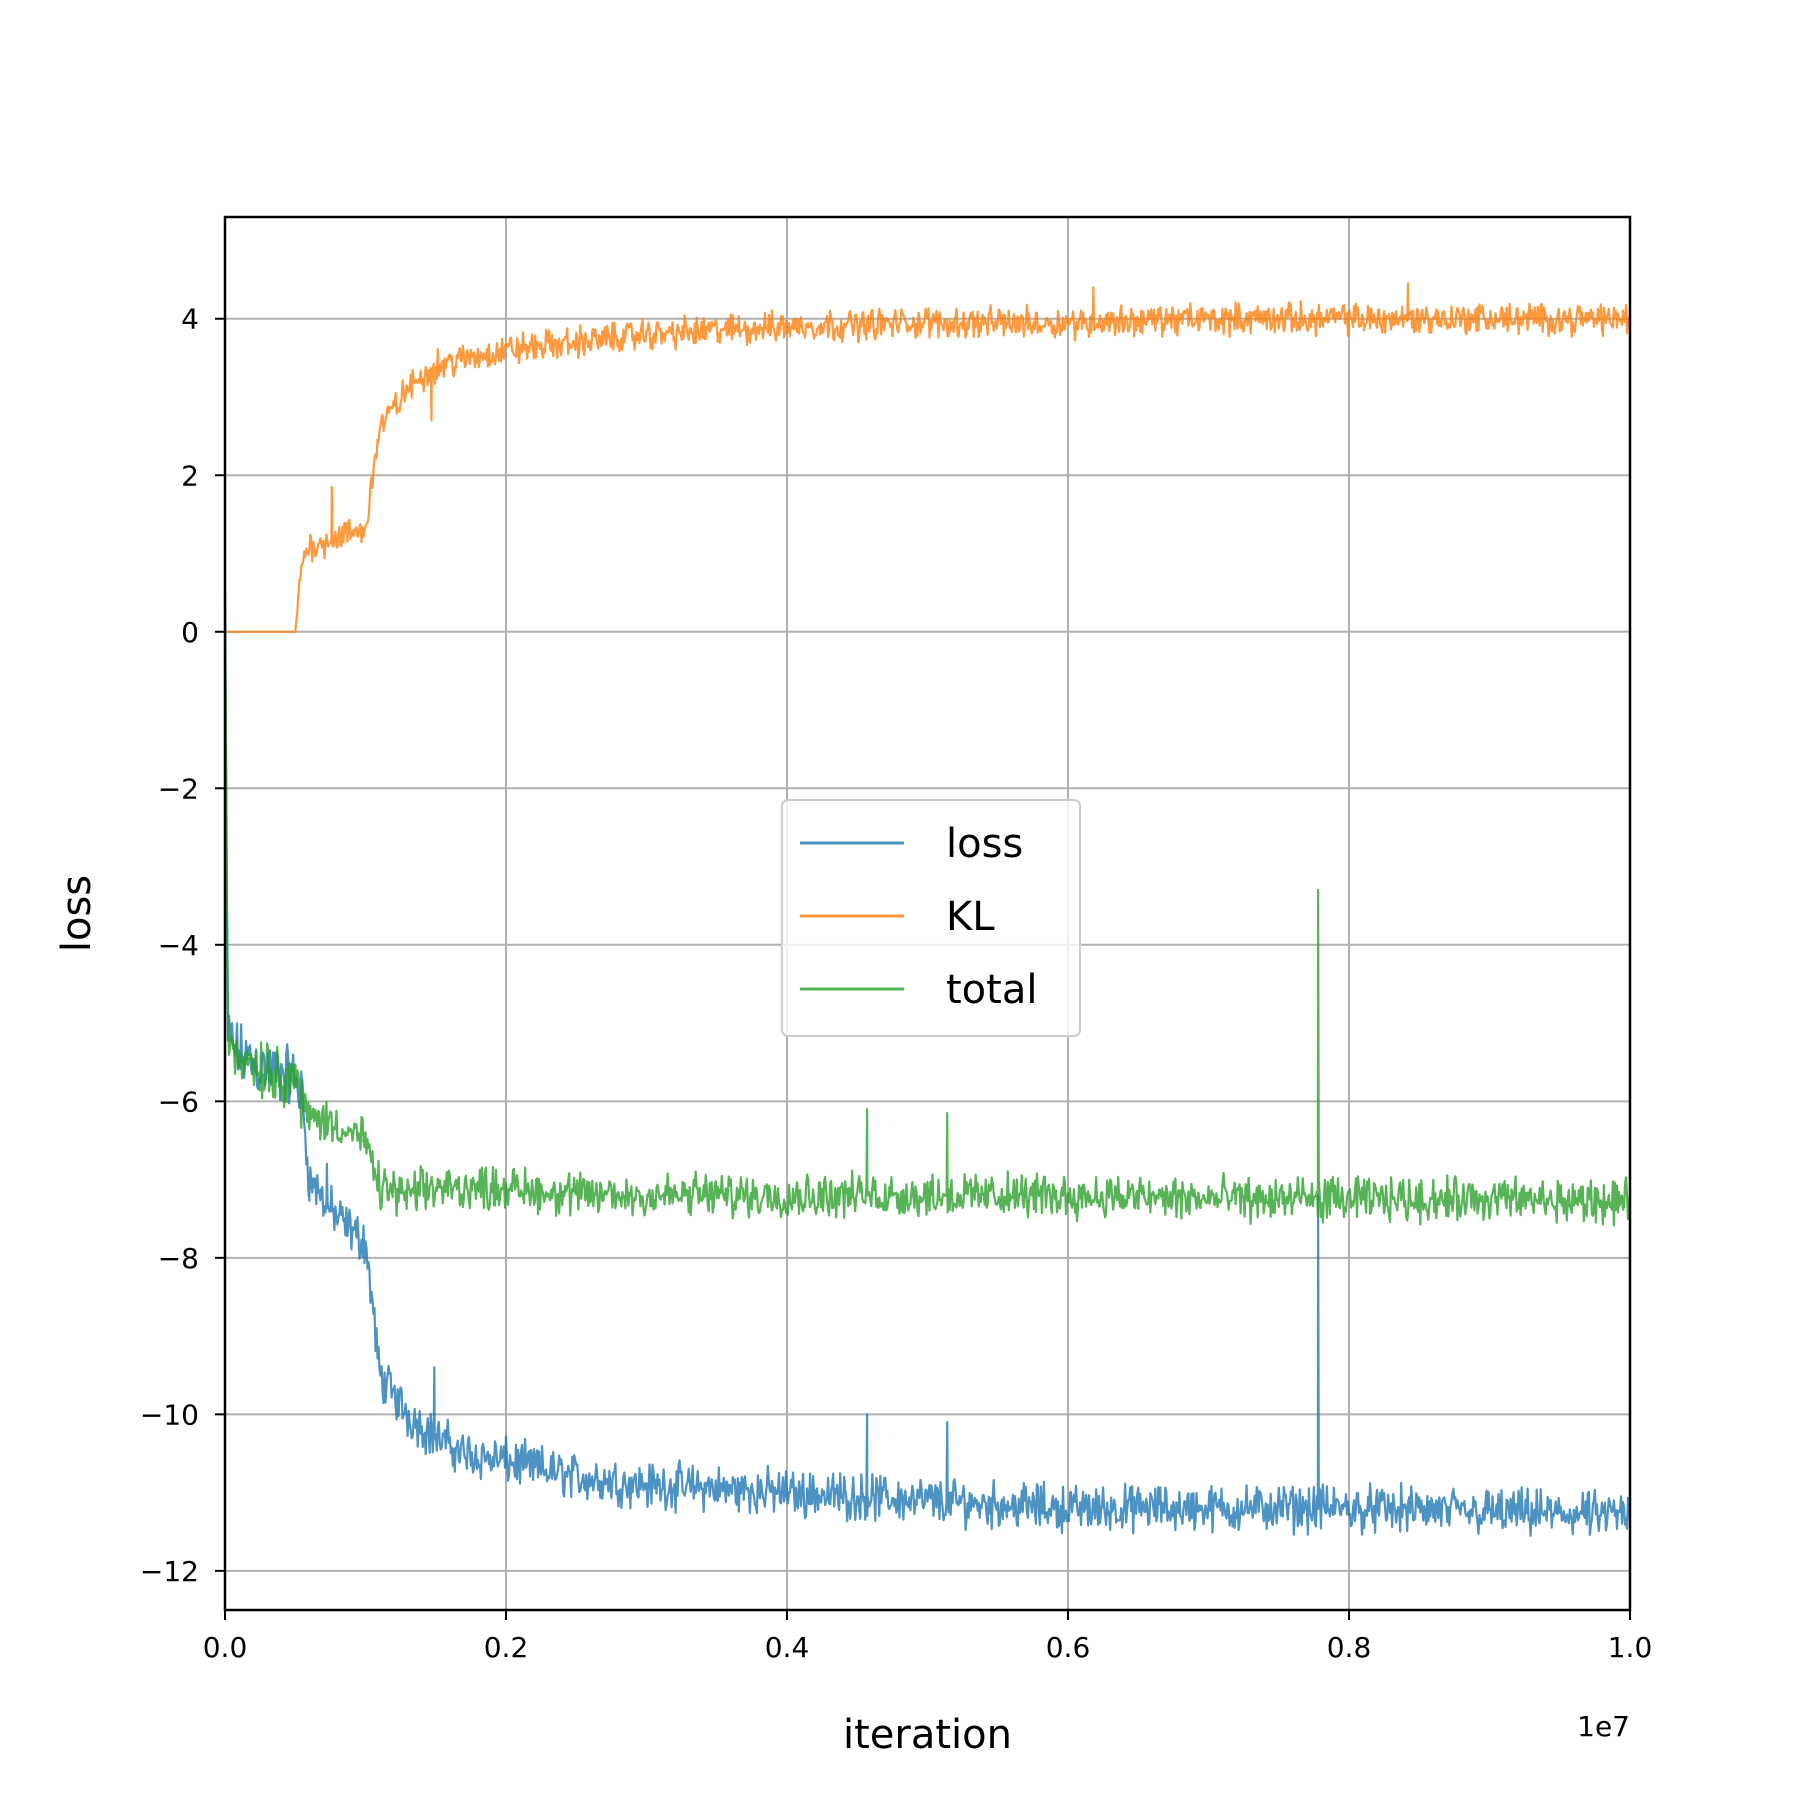 Image resolution: width=1800 pixels, height=1800 pixels. What do you see at coordinates (970, 917) in the screenshot?
I see `legend-label-kl: KL` at bounding box center [970, 917].